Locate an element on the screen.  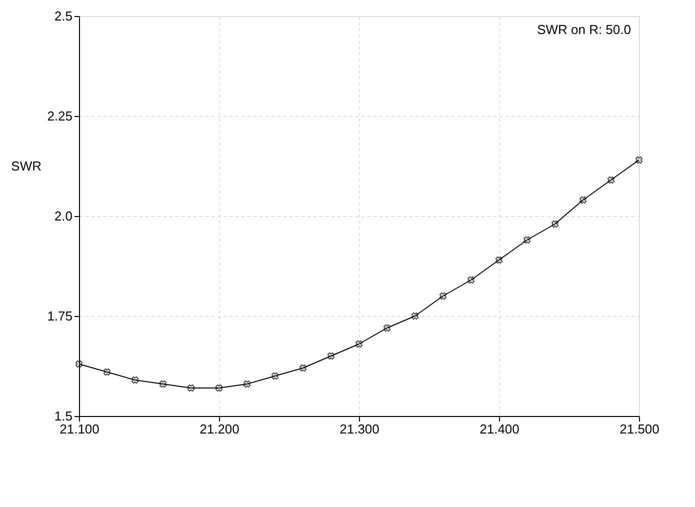
x-tick-label: 21.200 is located at coordinates (220, 429).